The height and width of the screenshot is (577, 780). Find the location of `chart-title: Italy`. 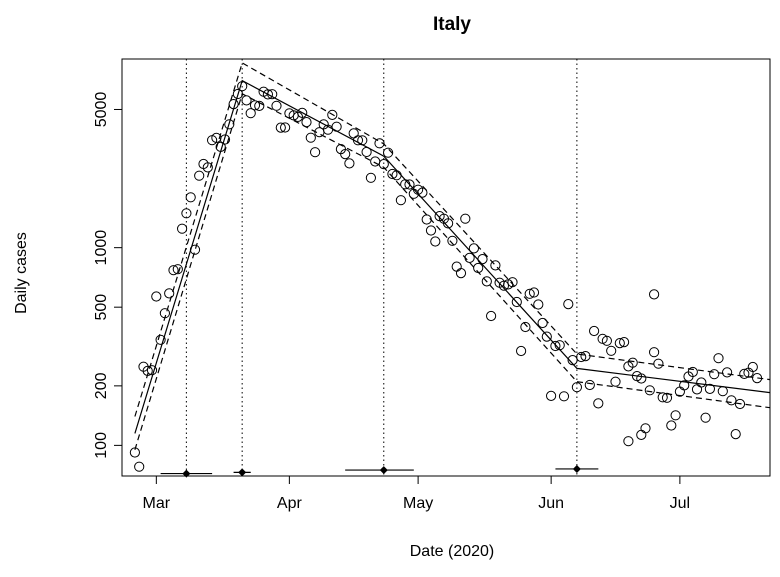

chart-title: Italy is located at coordinates (452, 24).